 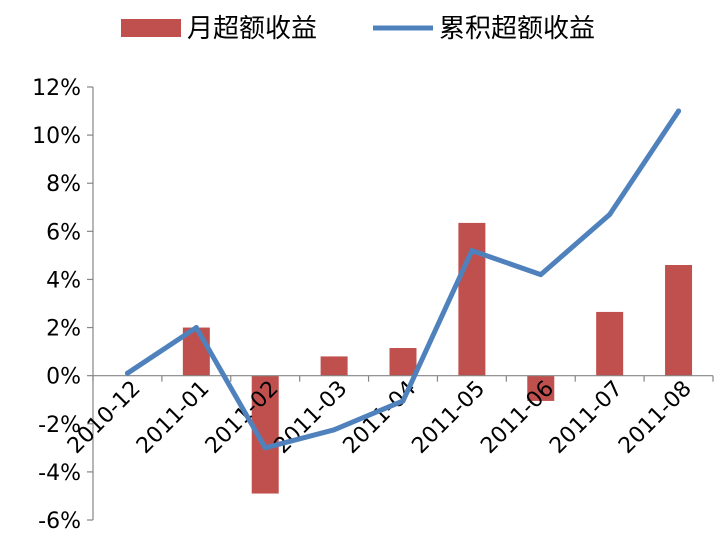 What do you see at coordinates (252, 29) in the screenshot?
I see `legend-bar-label: 月超额收益` at bounding box center [252, 29].